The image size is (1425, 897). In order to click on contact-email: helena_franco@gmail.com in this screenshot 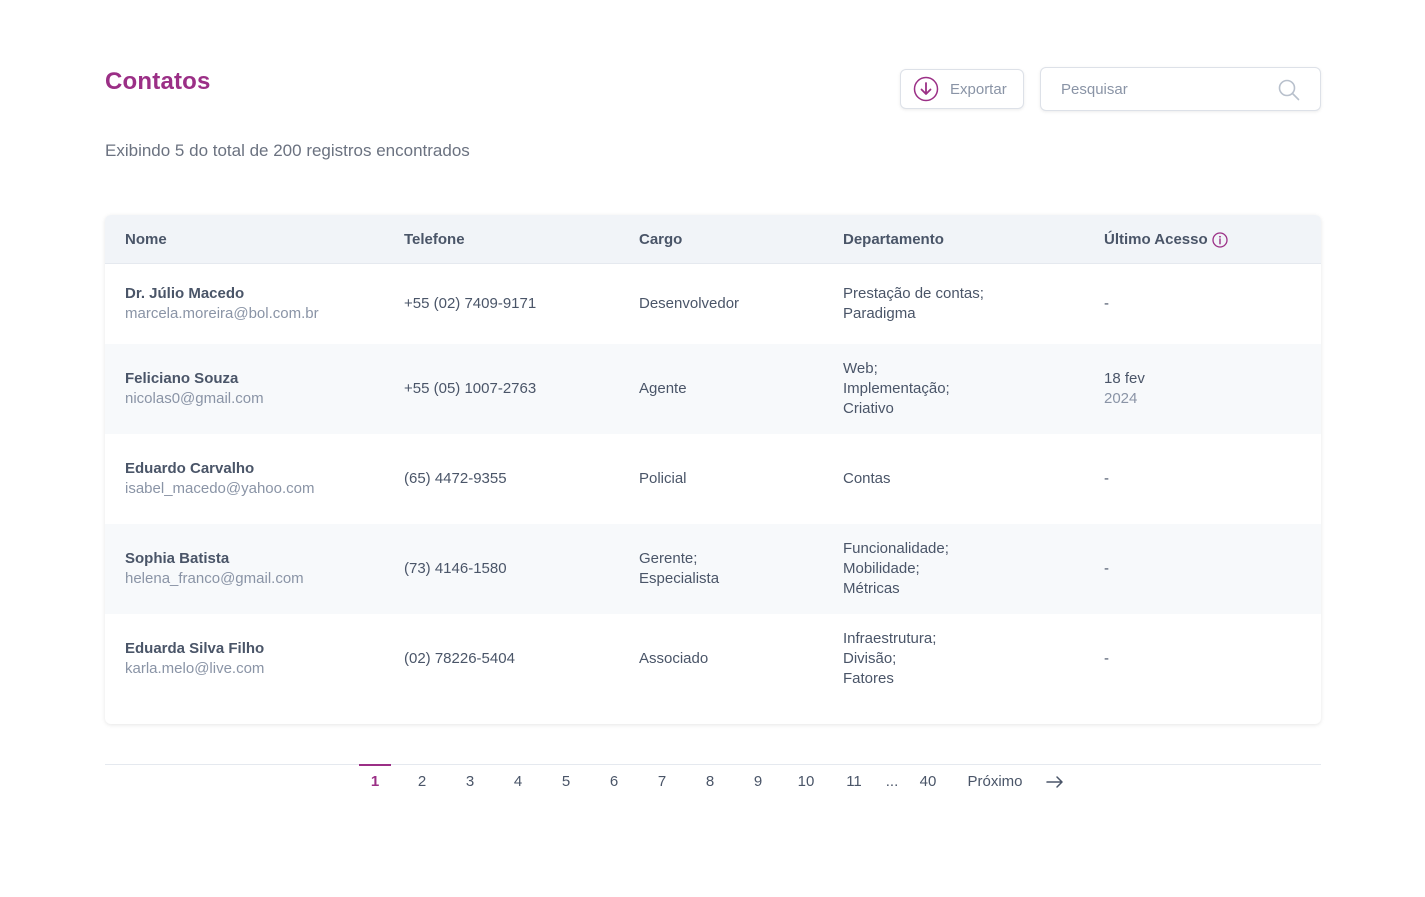, I will do `click(214, 578)`.